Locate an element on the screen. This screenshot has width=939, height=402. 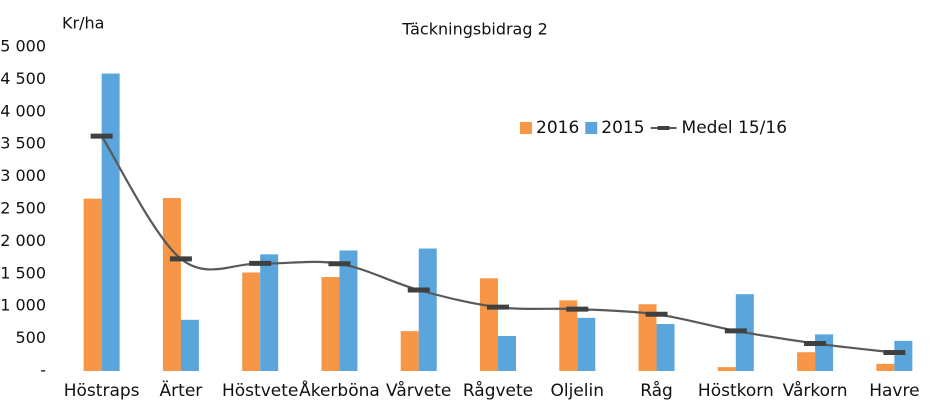
y-axis-label: Kr/ha is located at coordinates (83, 23).